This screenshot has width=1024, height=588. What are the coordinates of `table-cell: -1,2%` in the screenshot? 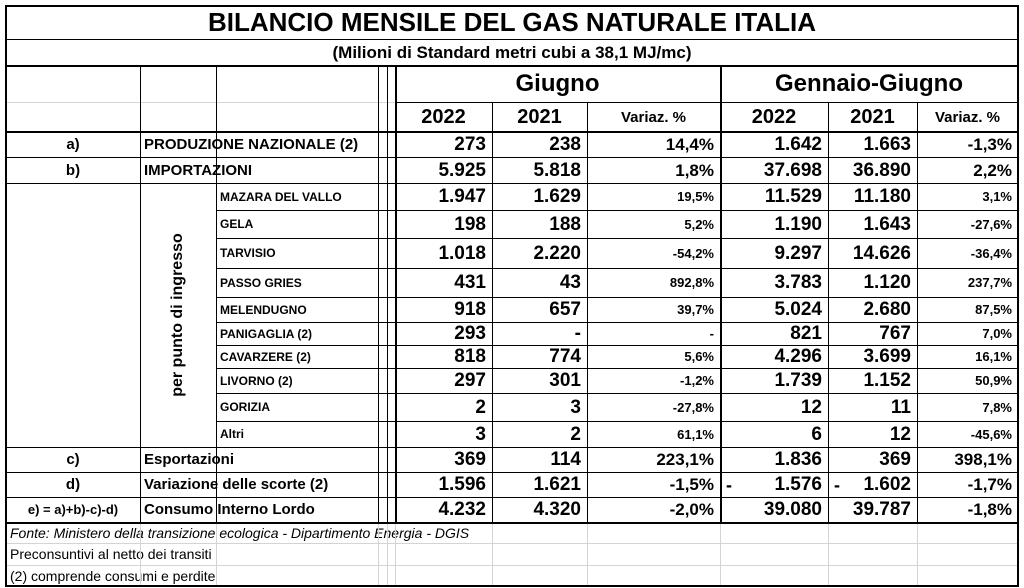 It's located at (697, 380).